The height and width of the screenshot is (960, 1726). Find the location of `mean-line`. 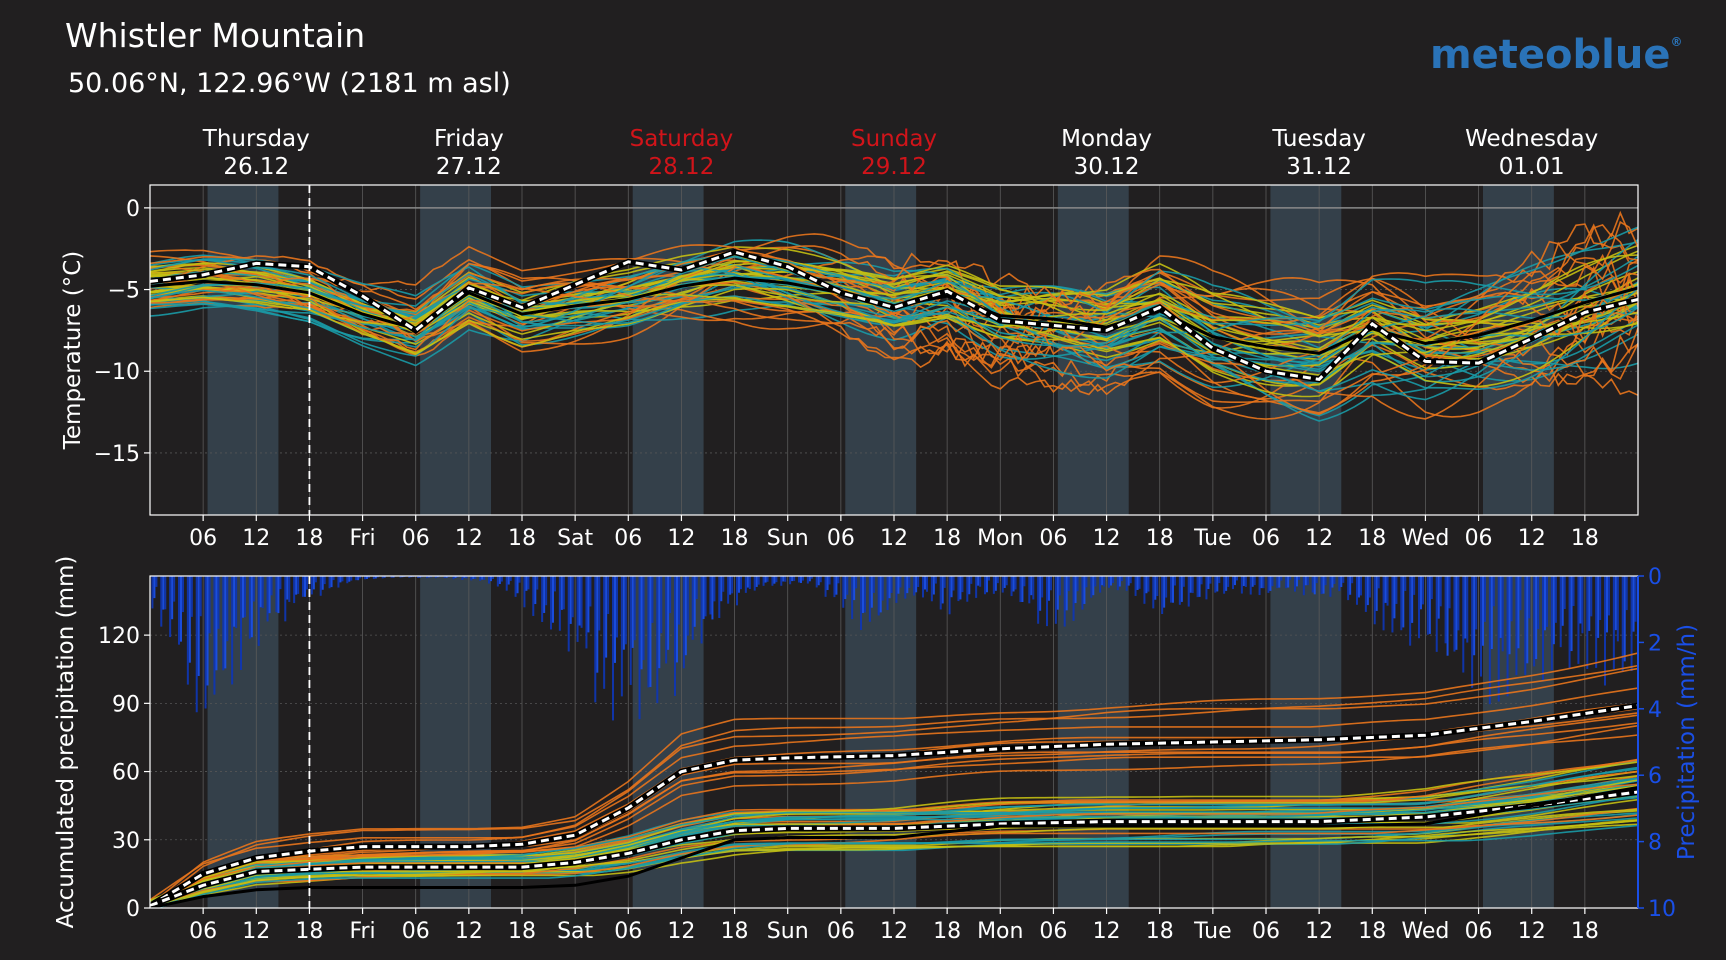

mean-line is located at coordinates (894, 316).